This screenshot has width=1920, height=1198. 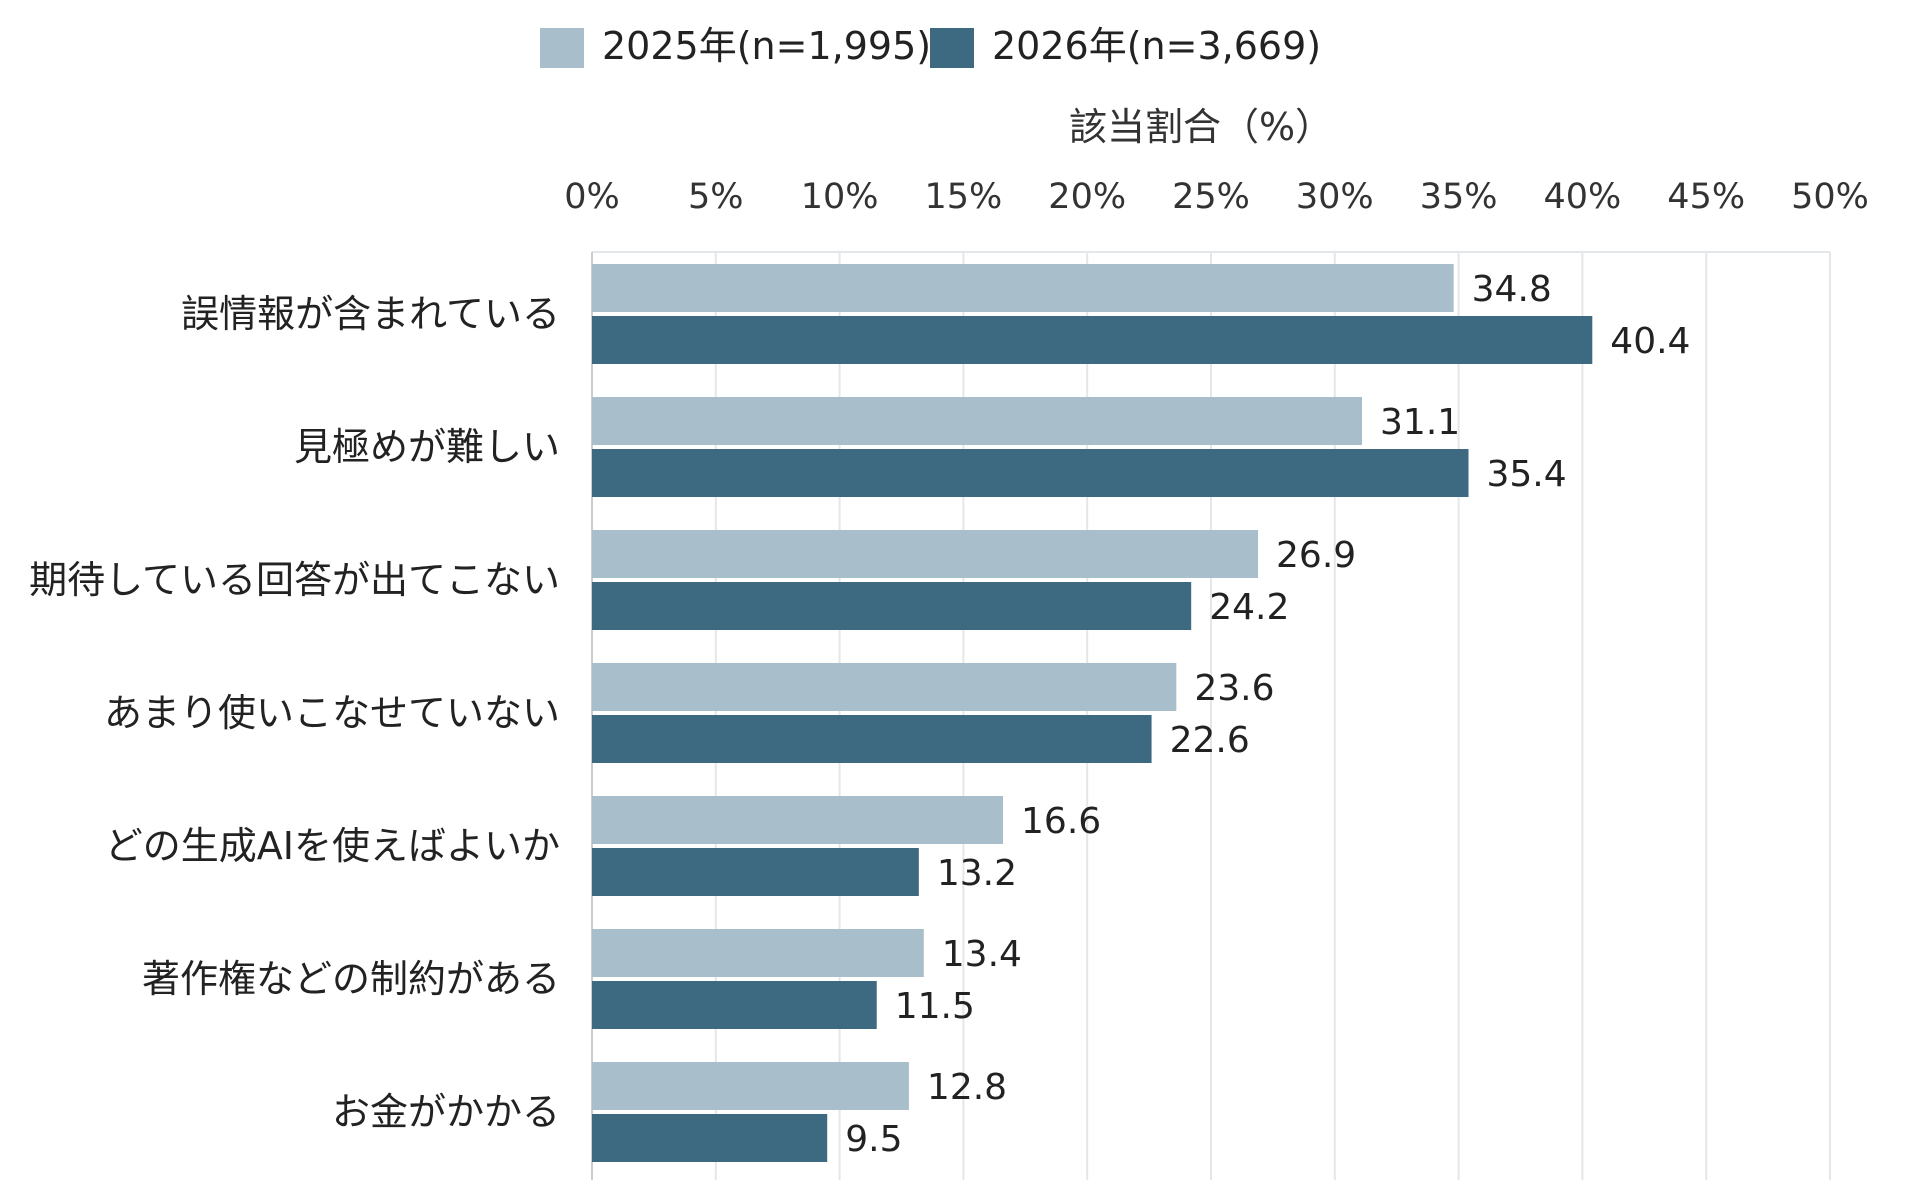 I want to click on x-tick-label: 35%, so click(x=1459, y=197).